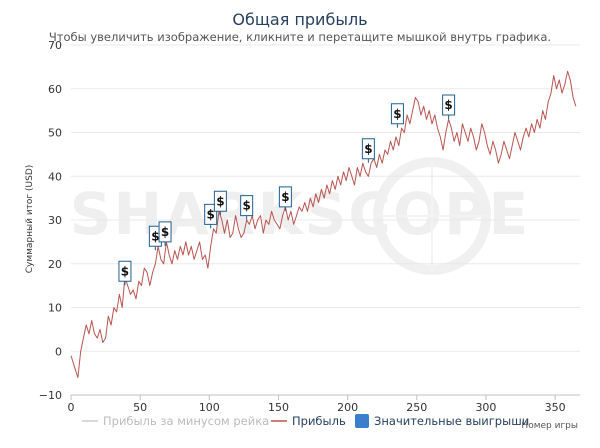 Image resolution: width=600 pixels, height=448 pixels. What do you see at coordinates (549, 426) in the screenshot?
I see `x-axis-label: Номер игры` at bounding box center [549, 426].